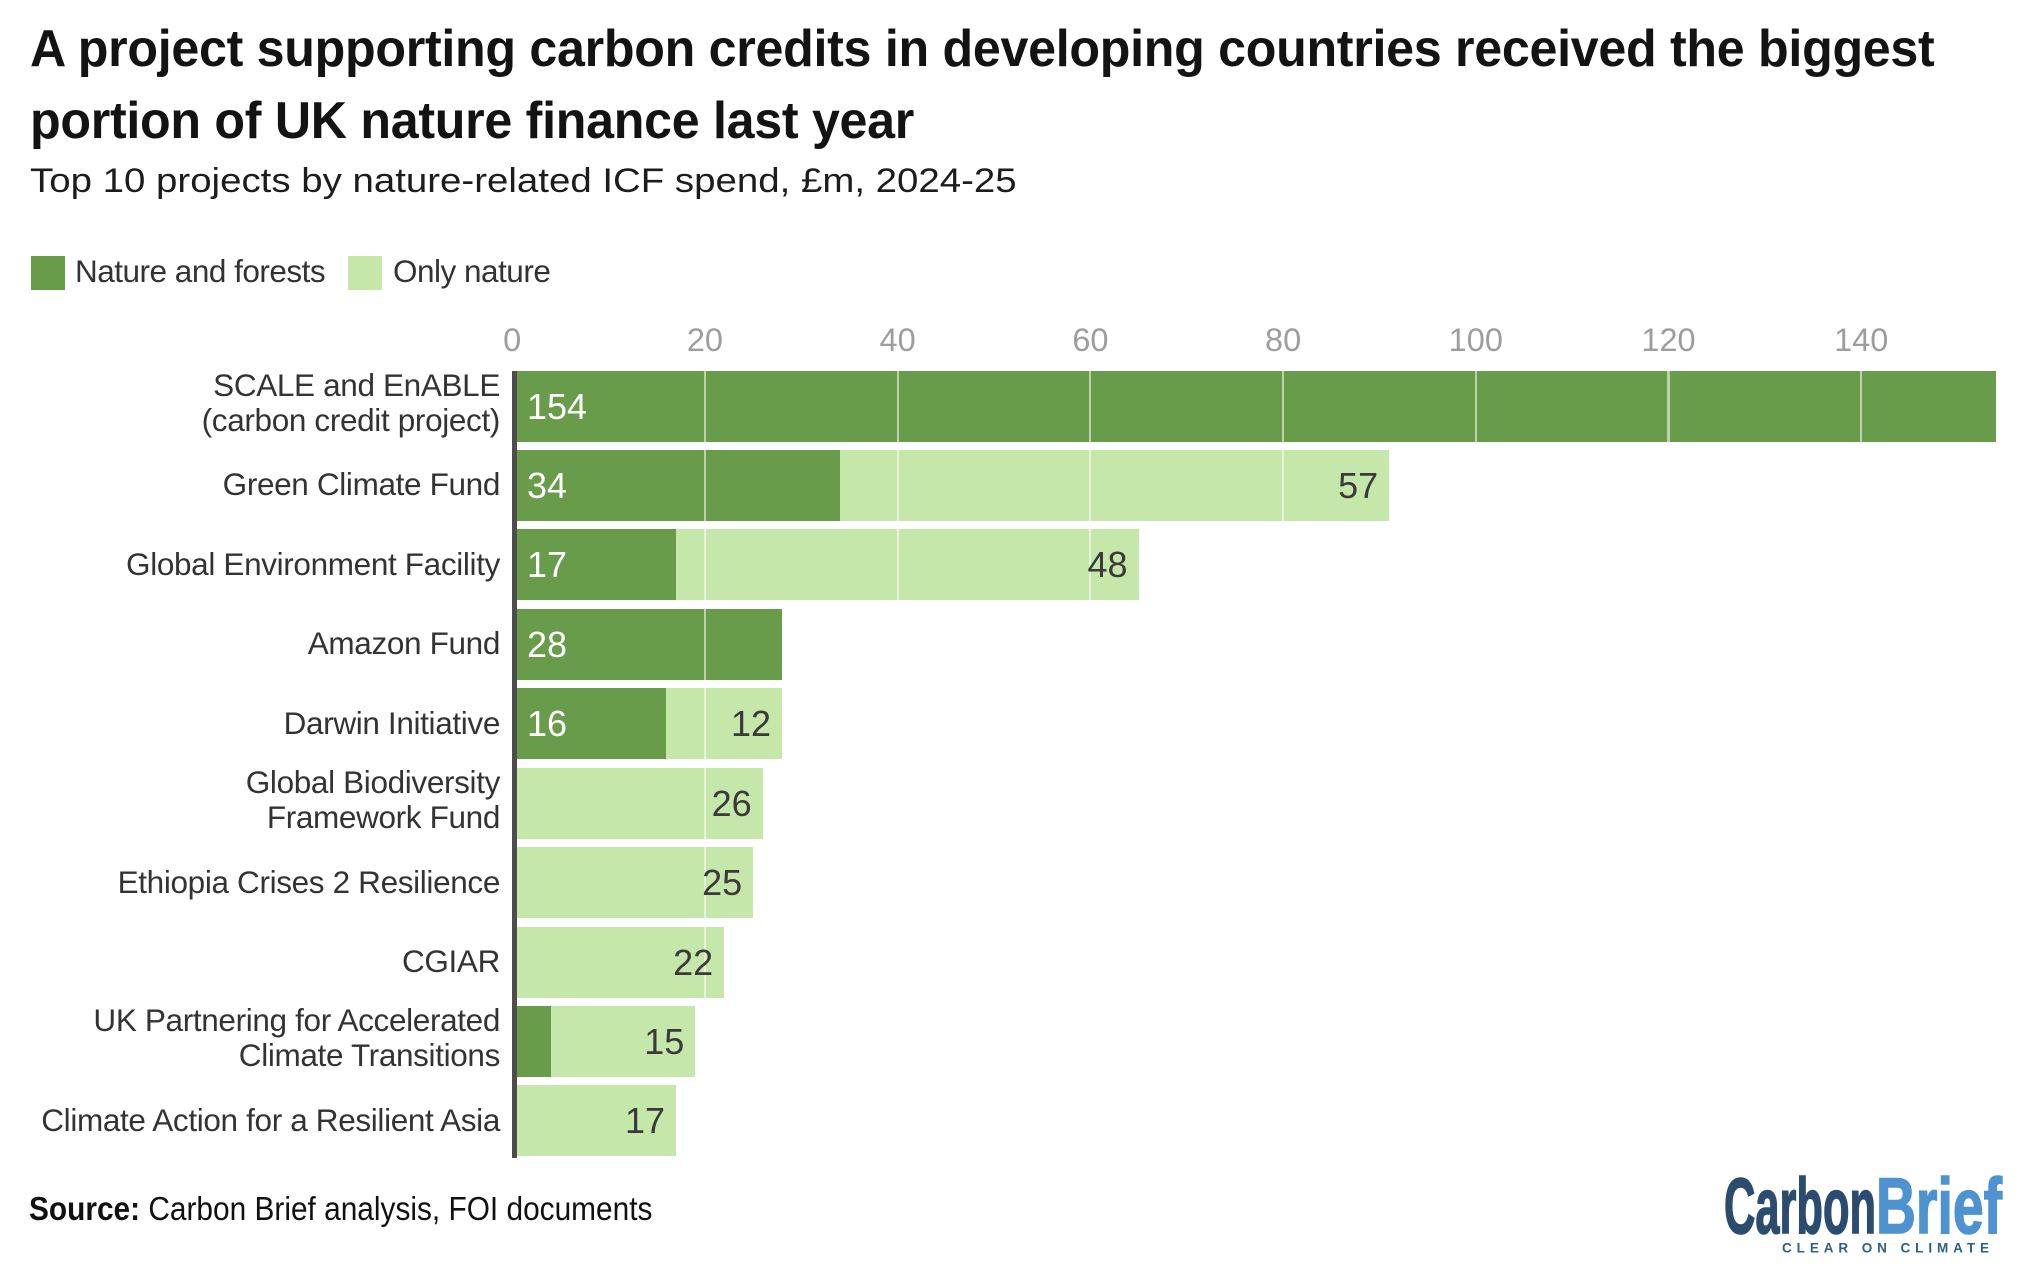  What do you see at coordinates (1939, 1206) in the screenshot?
I see `svg-text: Brief` at bounding box center [1939, 1206].